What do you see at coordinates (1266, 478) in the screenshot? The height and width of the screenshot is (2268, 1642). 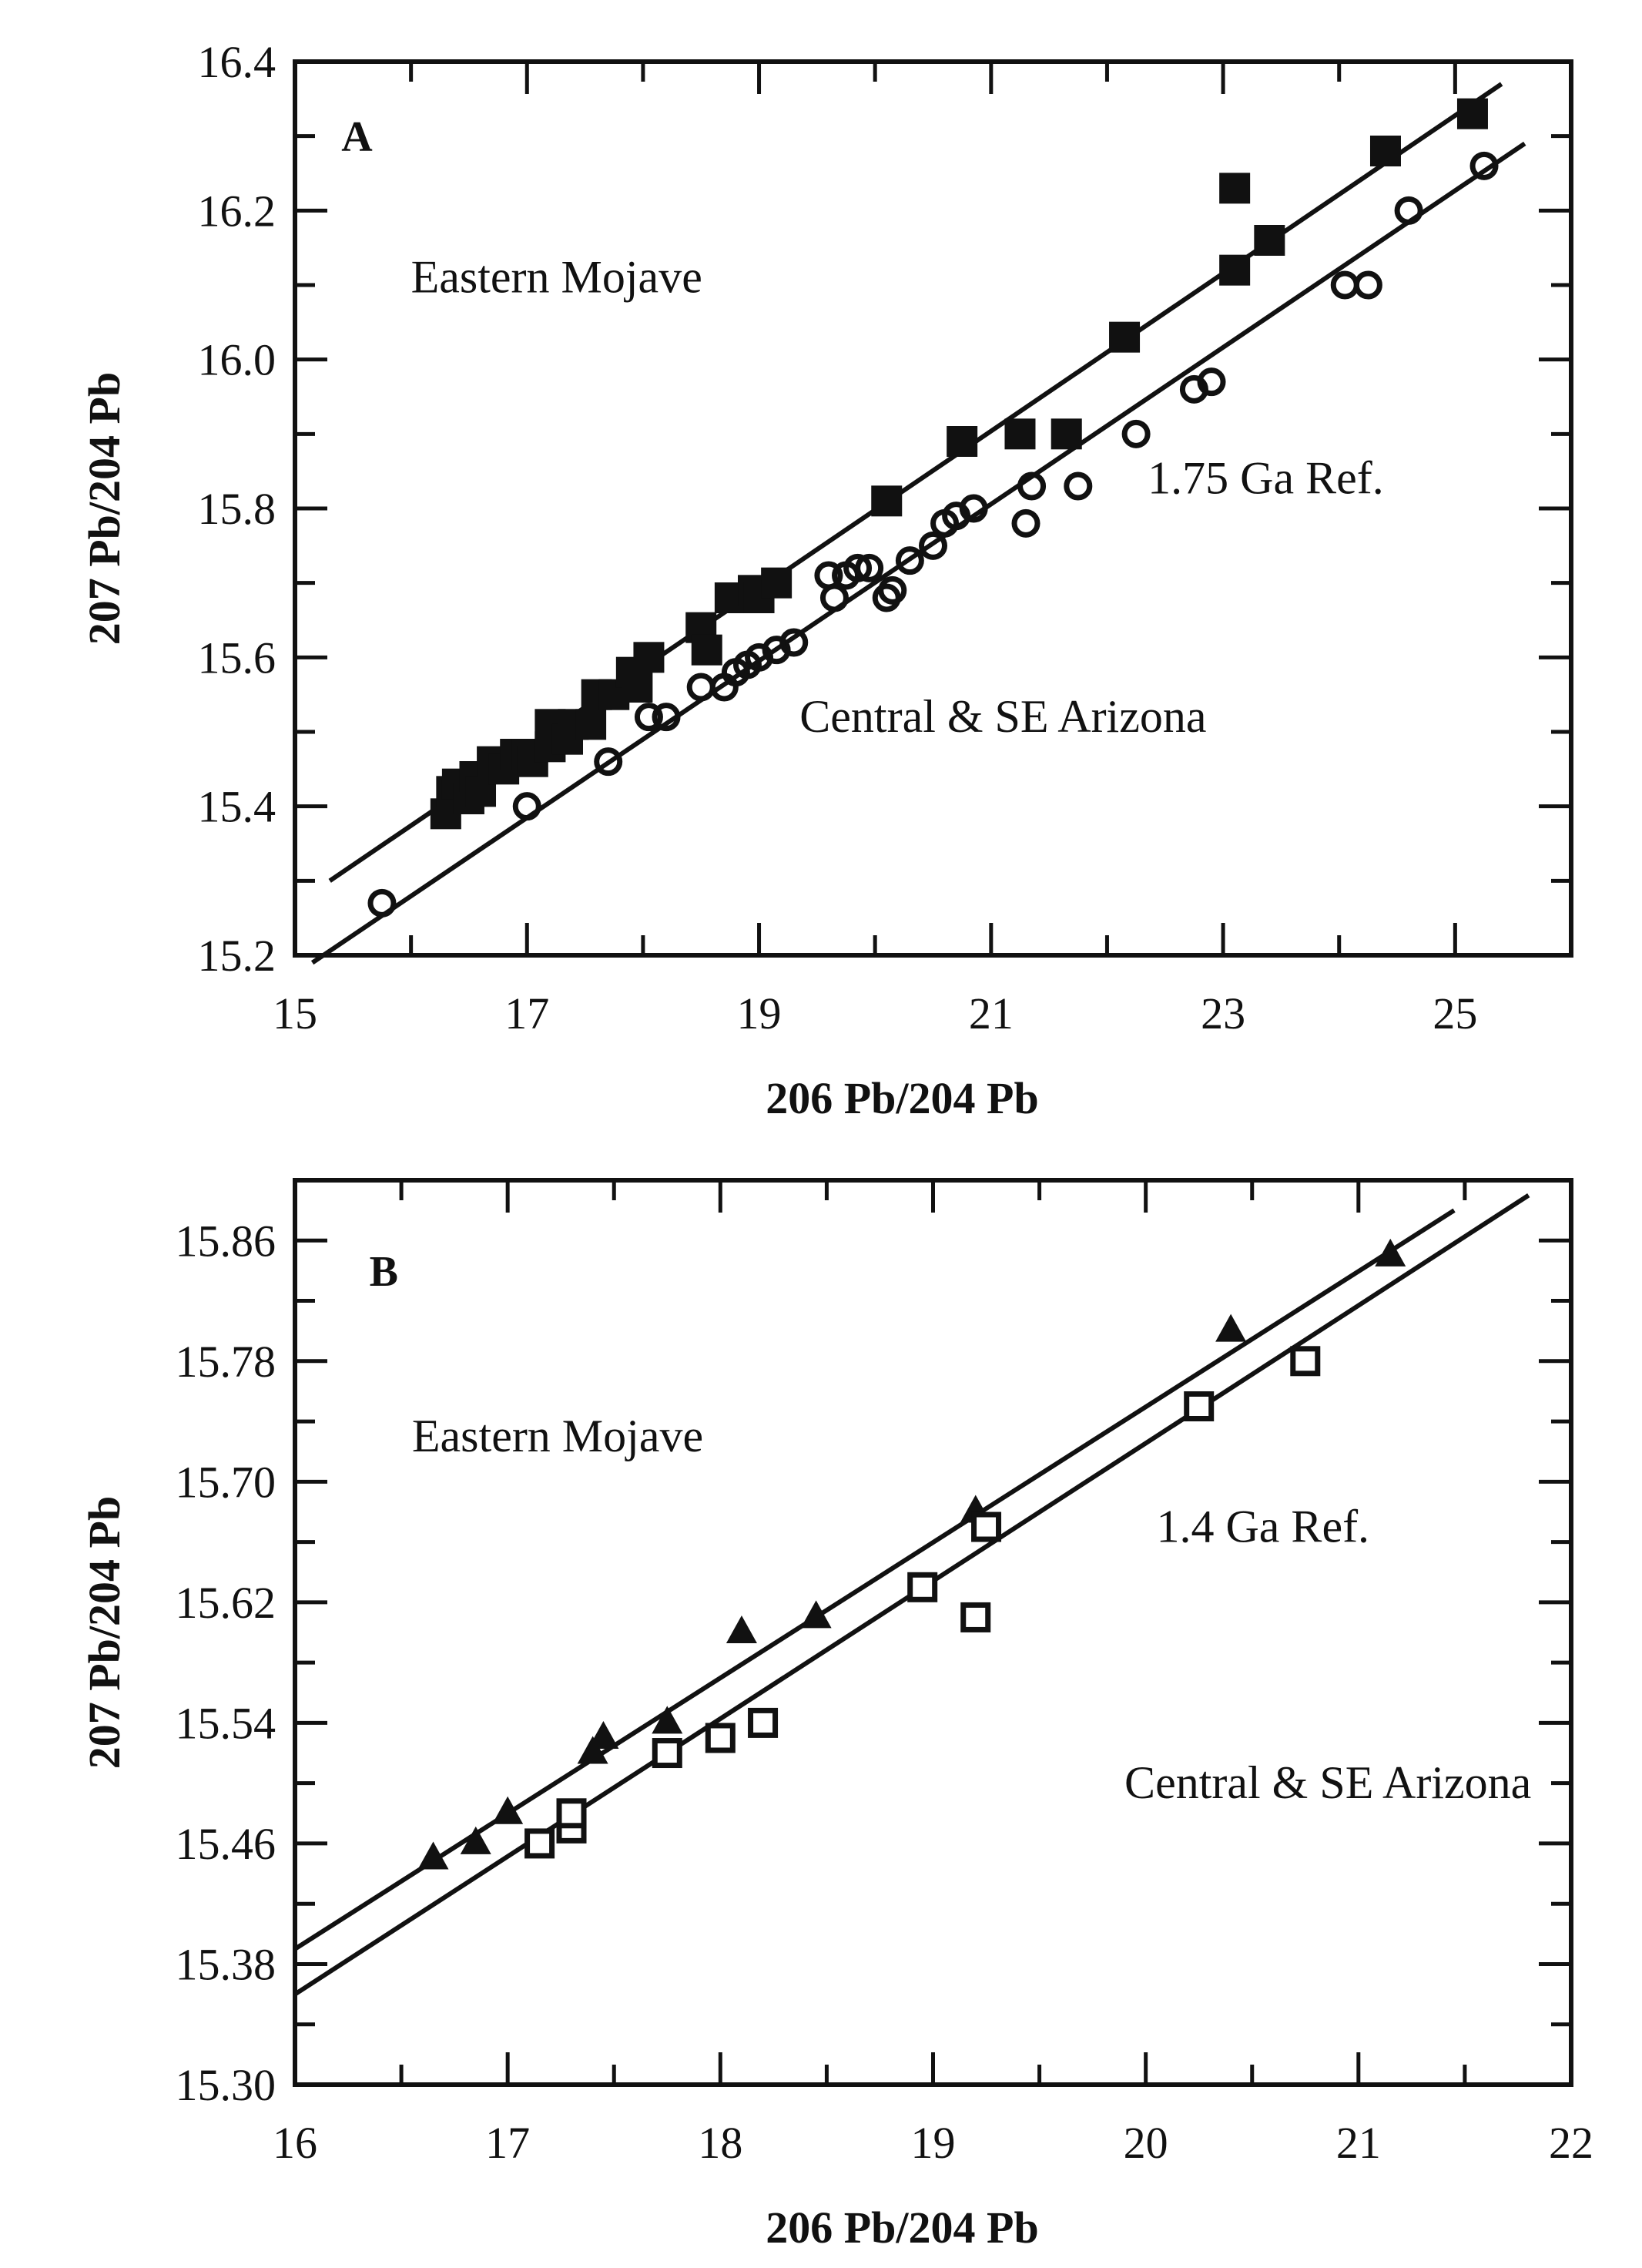 I see `annotation-label: 1.75 Ga Ref.` at bounding box center [1266, 478].